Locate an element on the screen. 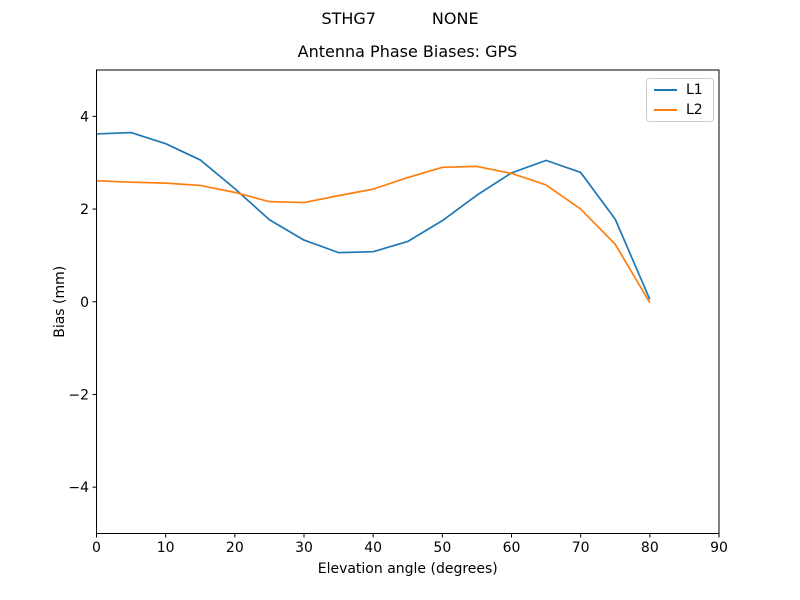 The height and width of the screenshot is (600, 800). x-tick-label: 60 is located at coordinates (512, 548).